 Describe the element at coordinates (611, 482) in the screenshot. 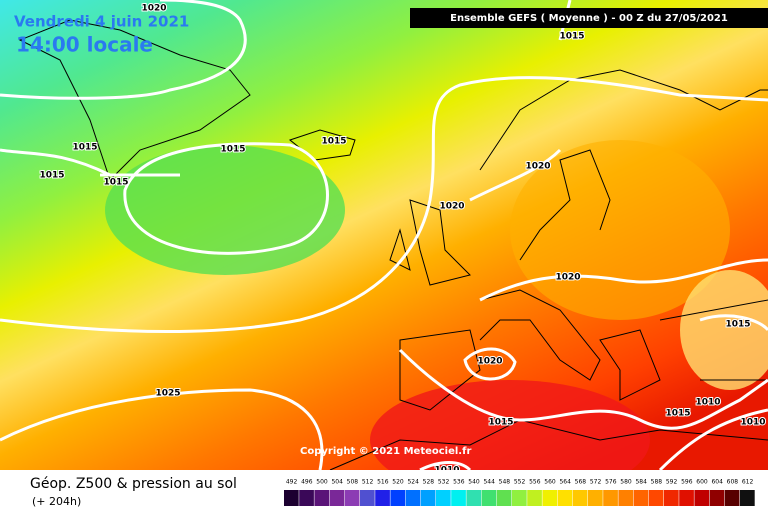

I see `legend-label: 576` at that location.